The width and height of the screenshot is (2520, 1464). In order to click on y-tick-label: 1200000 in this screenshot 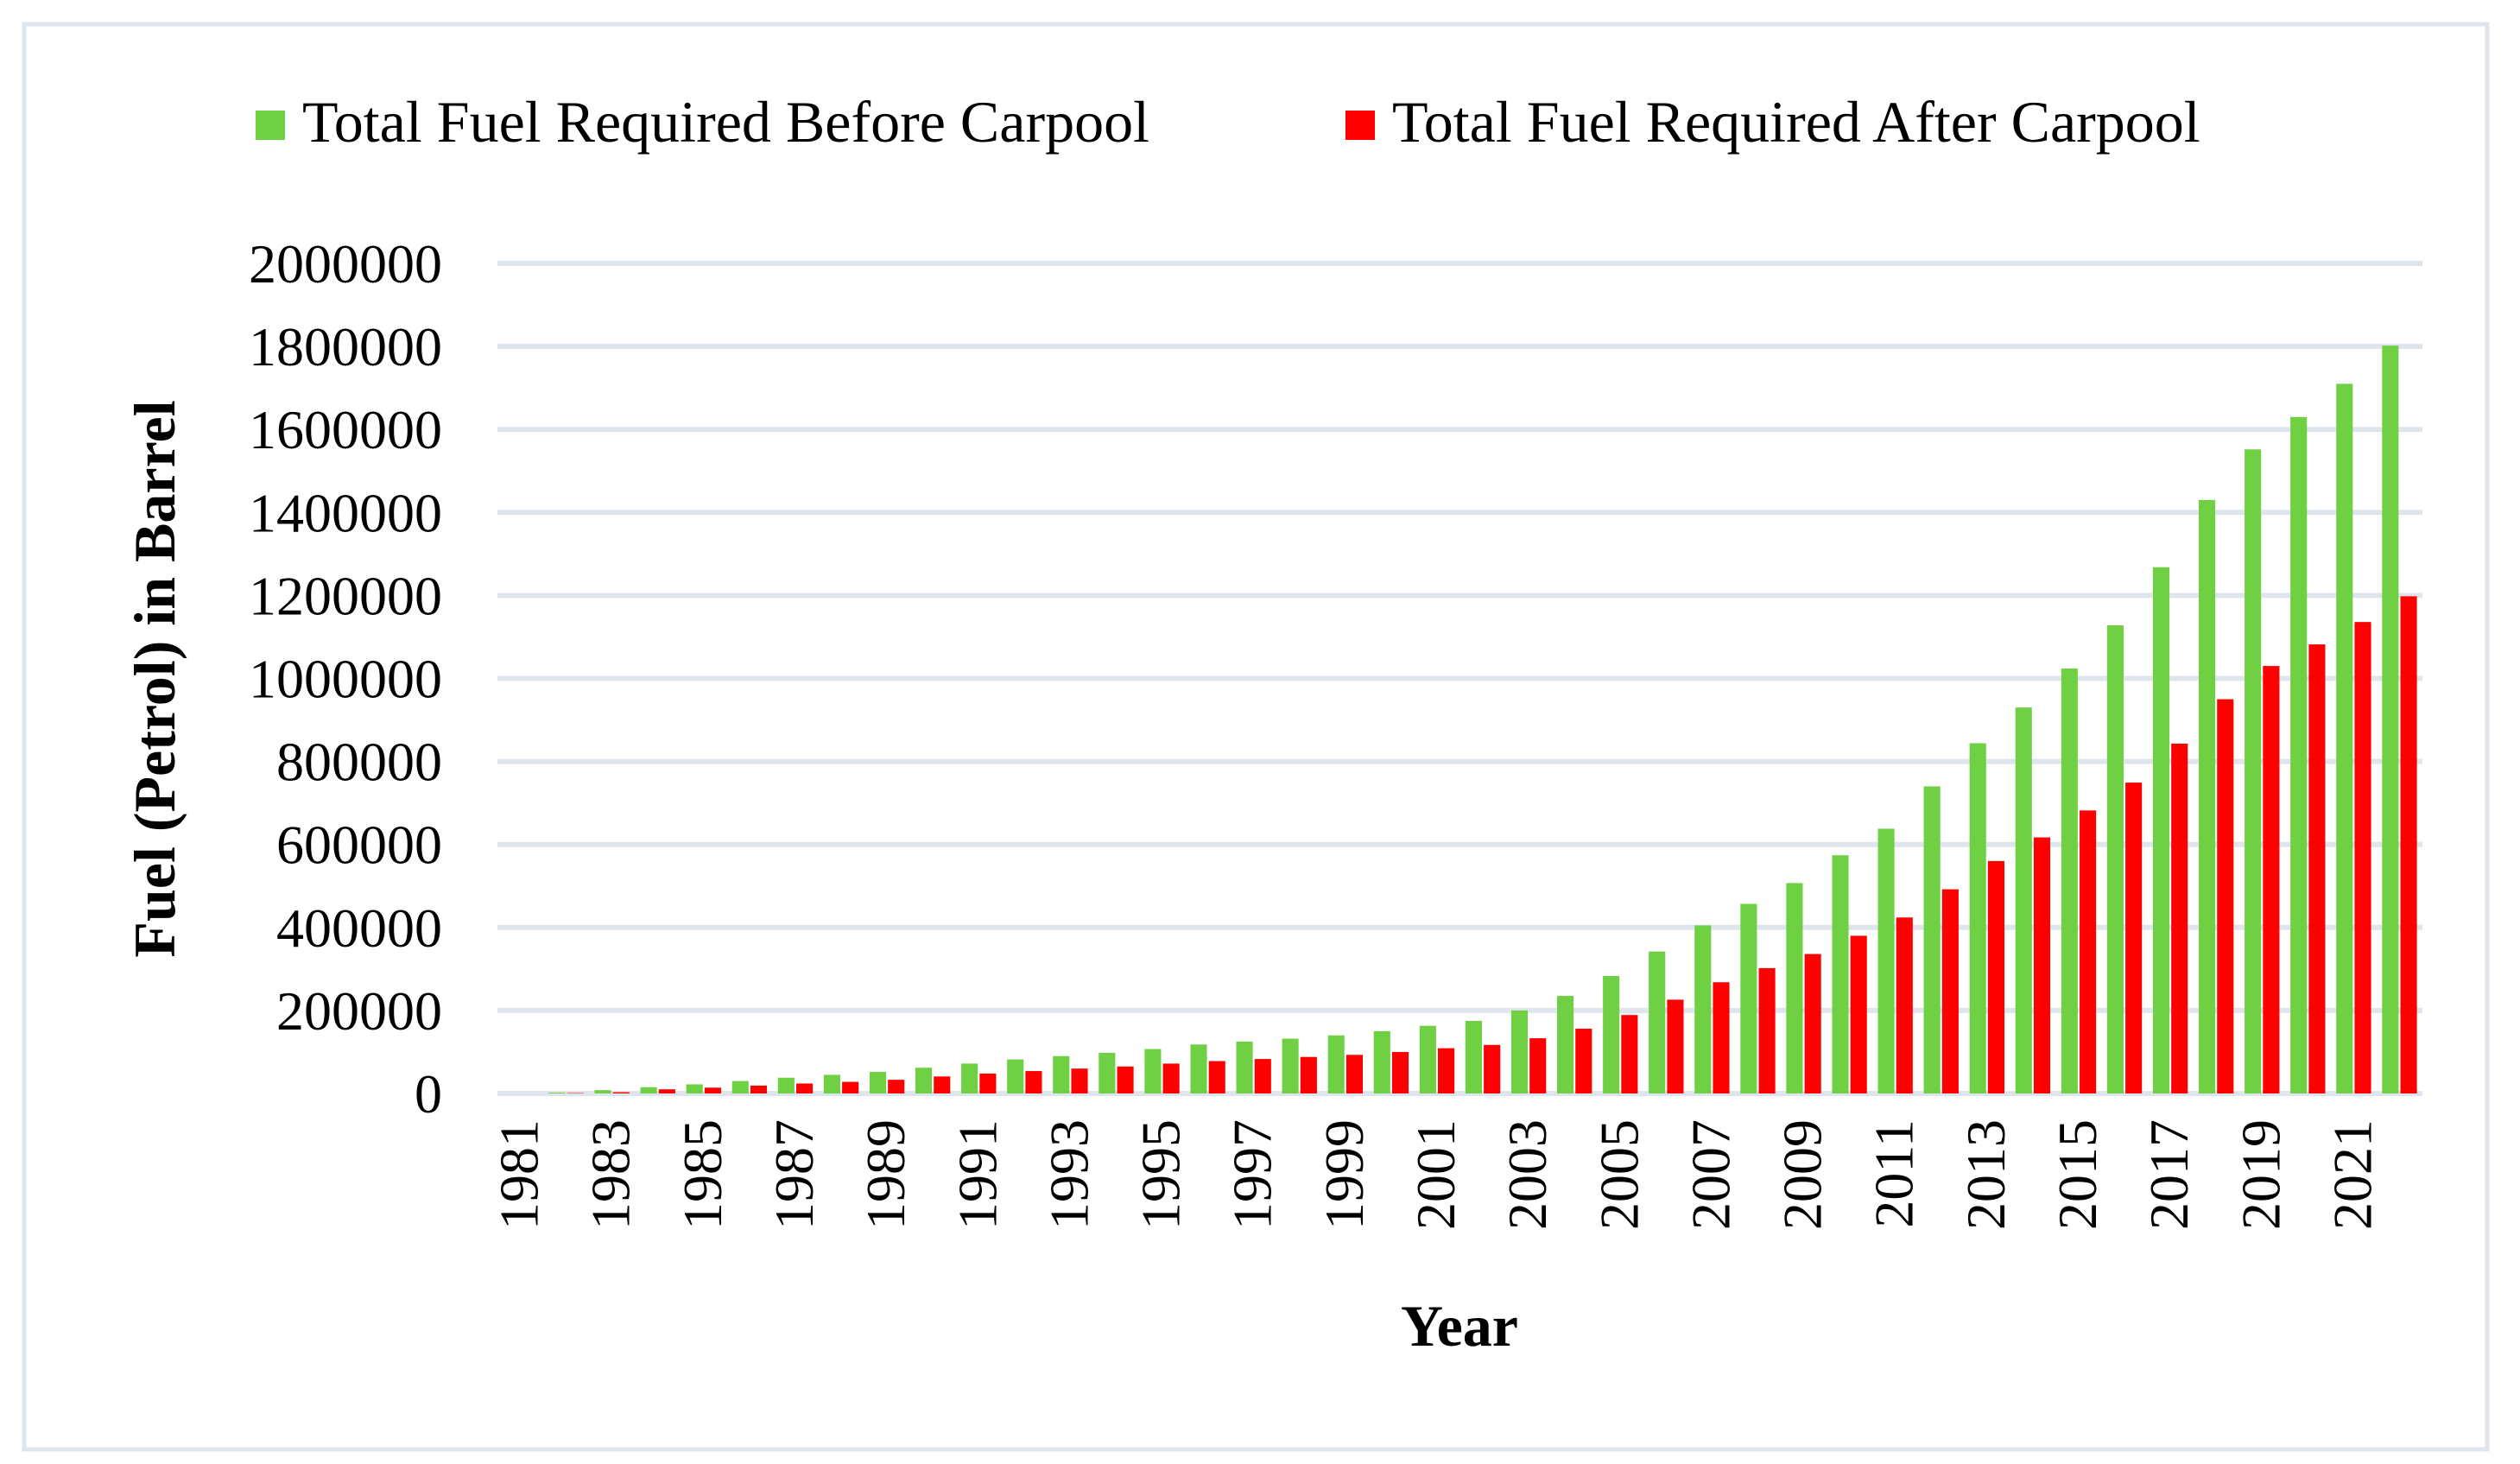, I will do `click(346, 595)`.